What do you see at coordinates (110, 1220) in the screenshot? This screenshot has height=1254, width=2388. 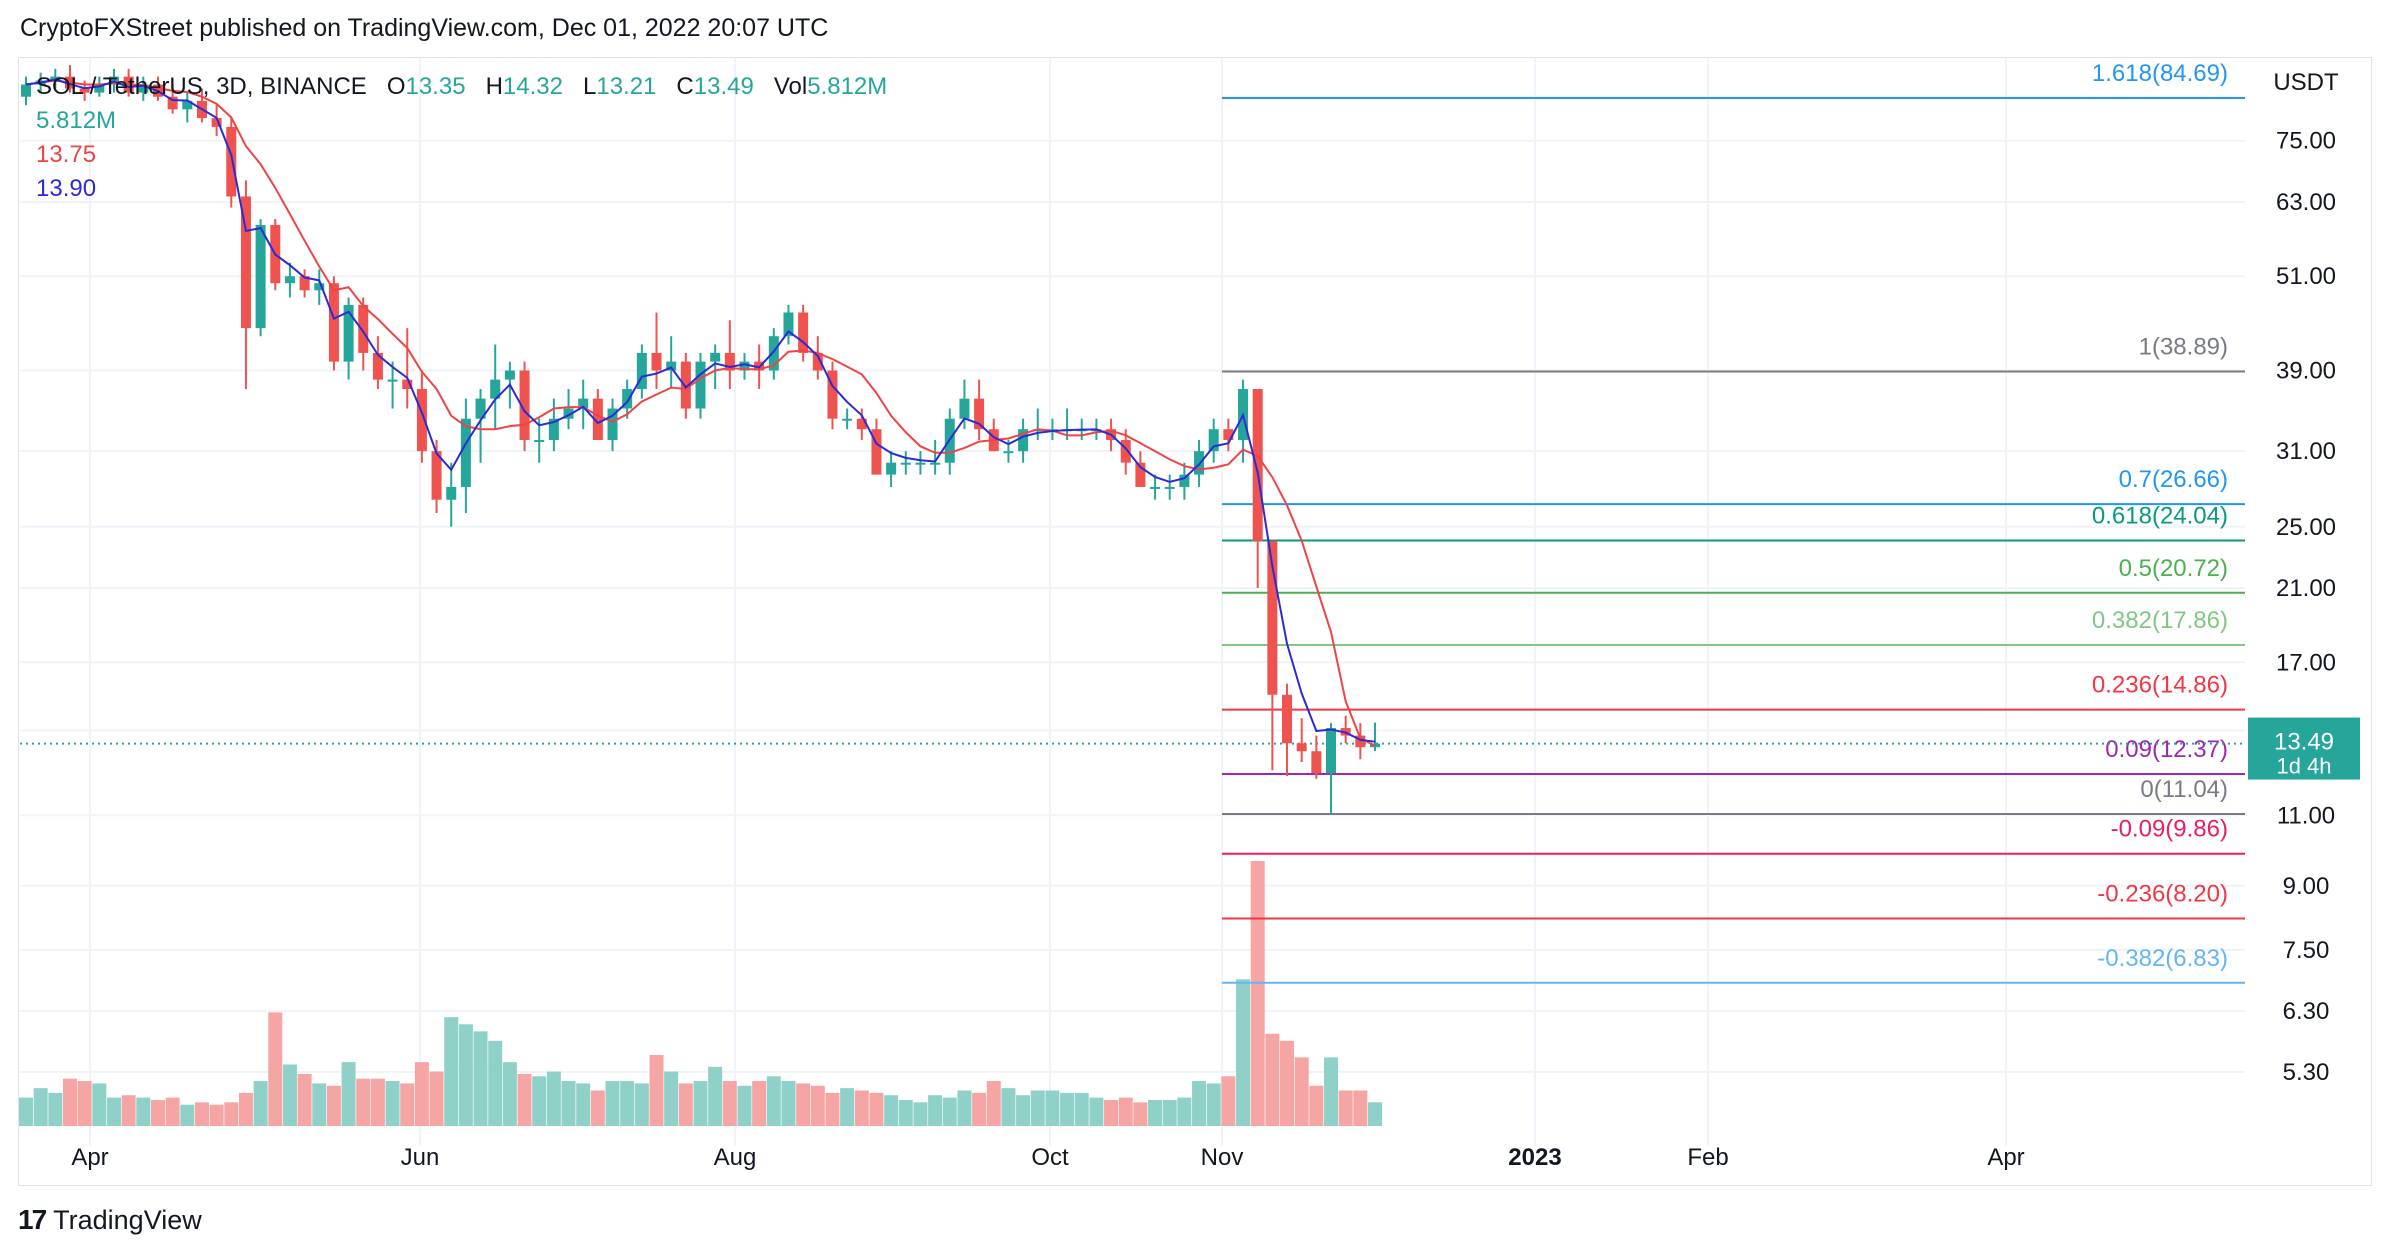 I see `tradingview-brand: 17 TradingView` at bounding box center [110, 1220].